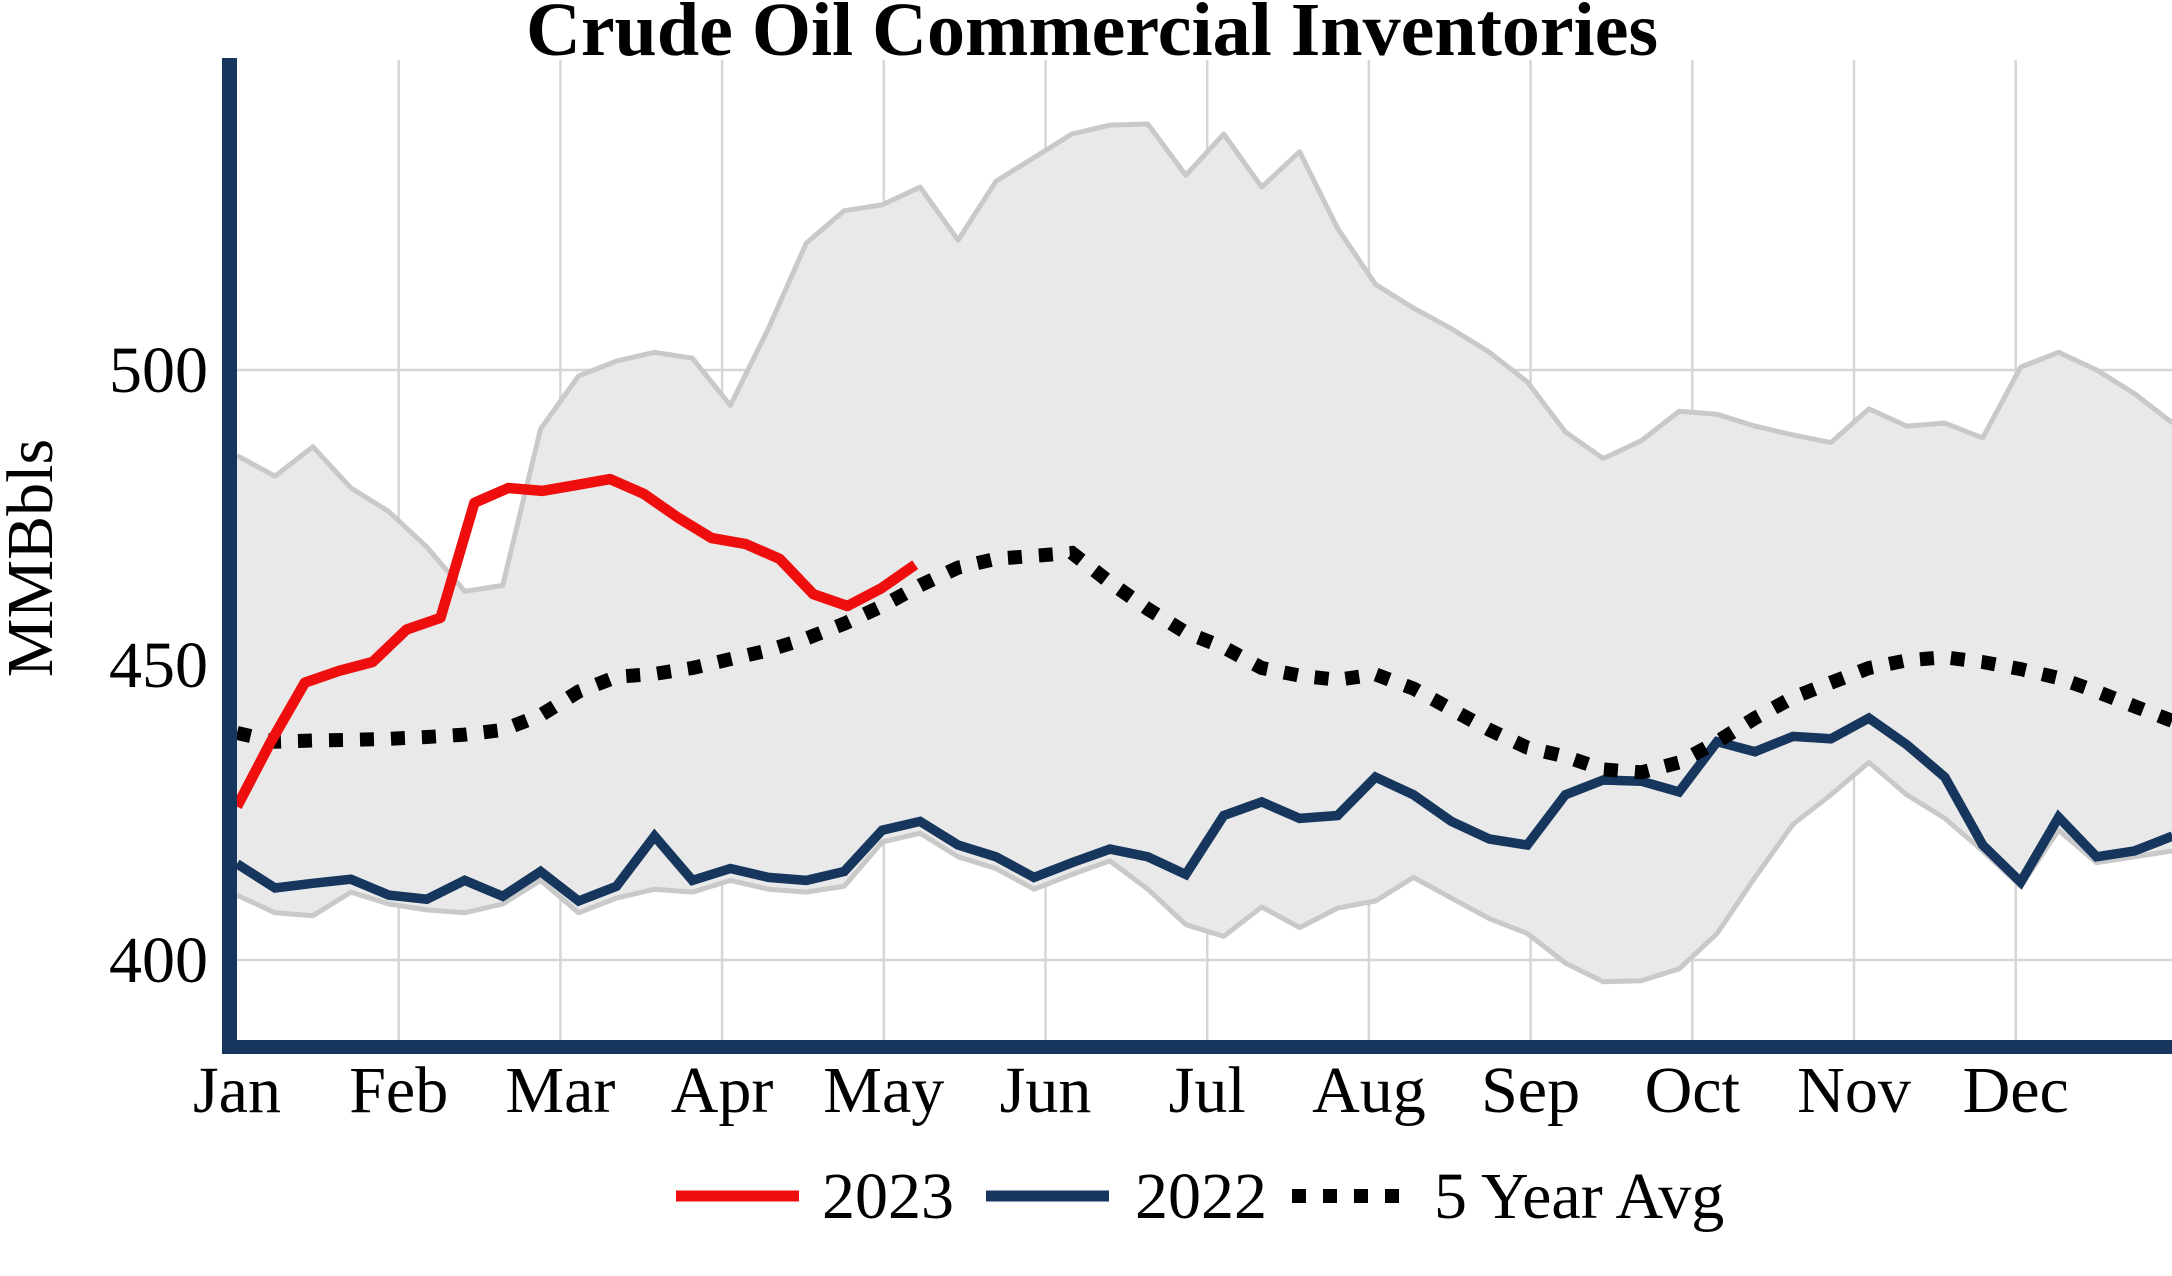 This screenshot has width=2172, height=1276. What do you see at coordinates (158, 960) in the screenshot?
I see `y-tick-label-400: 400` at bounding box center [158, 960].